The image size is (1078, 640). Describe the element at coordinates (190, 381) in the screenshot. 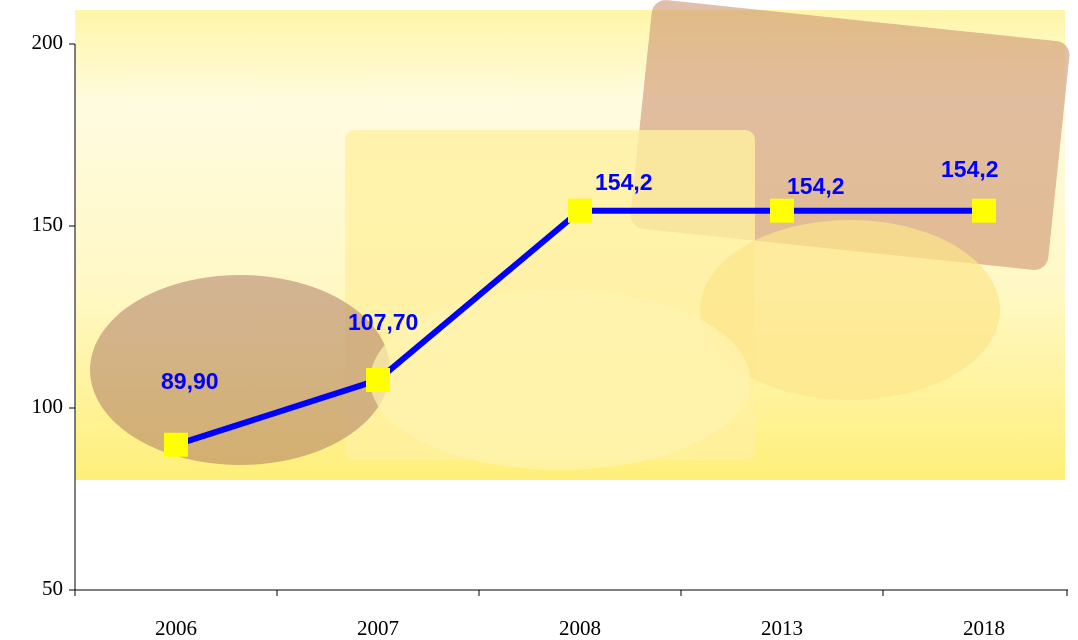

I see `value-label: 89,90` at that location.